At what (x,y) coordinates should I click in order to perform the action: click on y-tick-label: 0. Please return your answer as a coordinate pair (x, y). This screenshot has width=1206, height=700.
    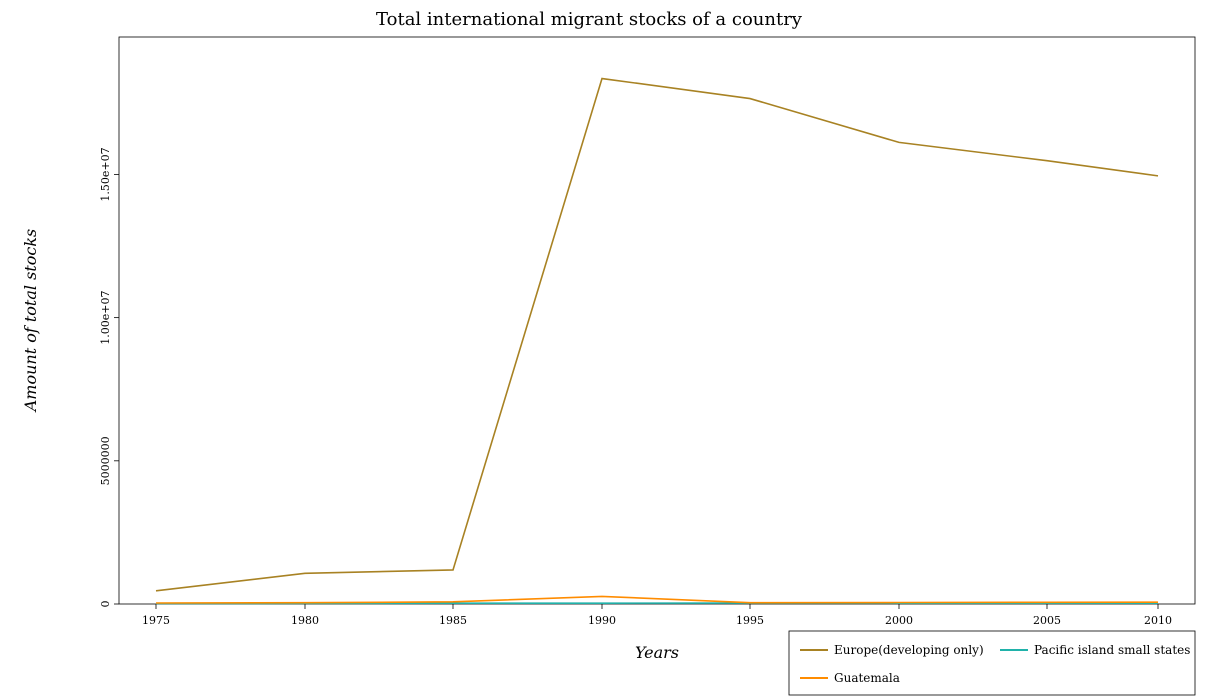
    Looking at the image, I should click on (105, 604).